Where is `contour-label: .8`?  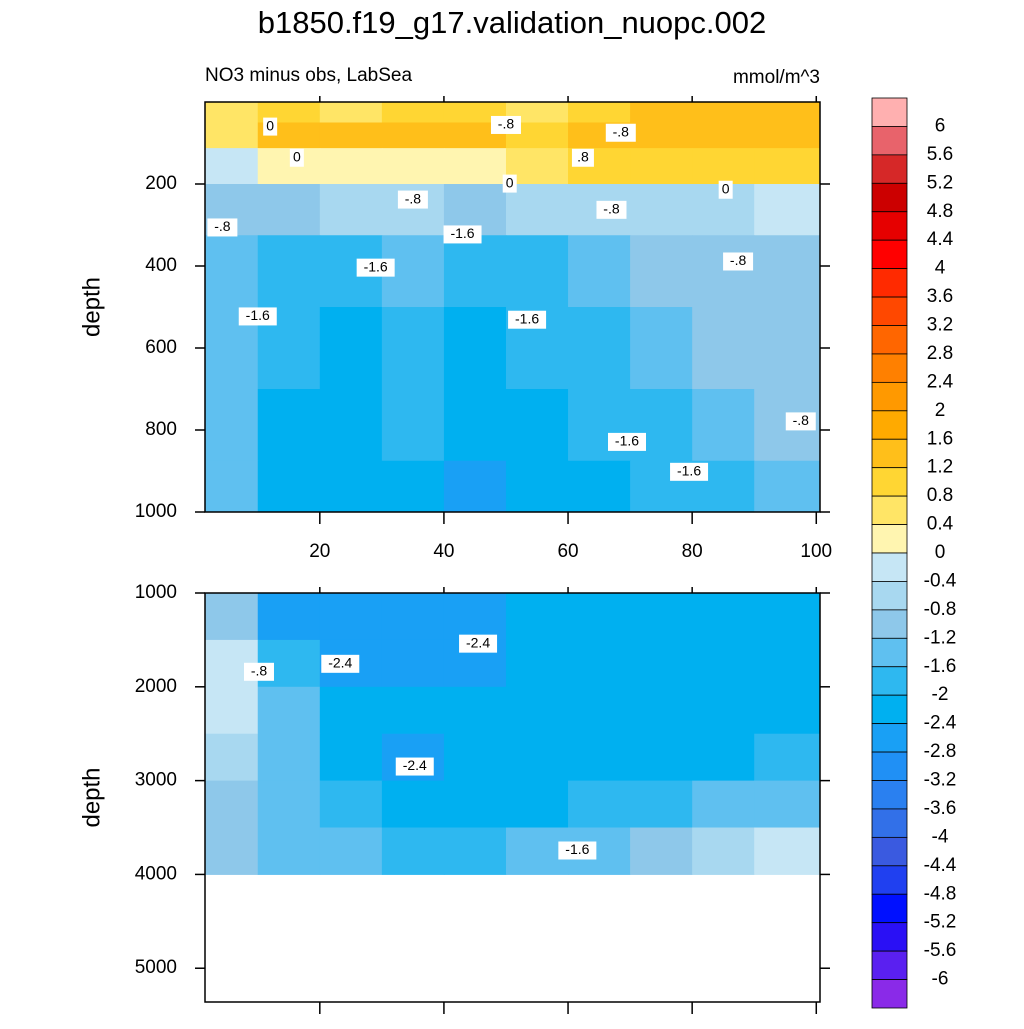
contour-label: .8 is located at coordinates (583, 156).